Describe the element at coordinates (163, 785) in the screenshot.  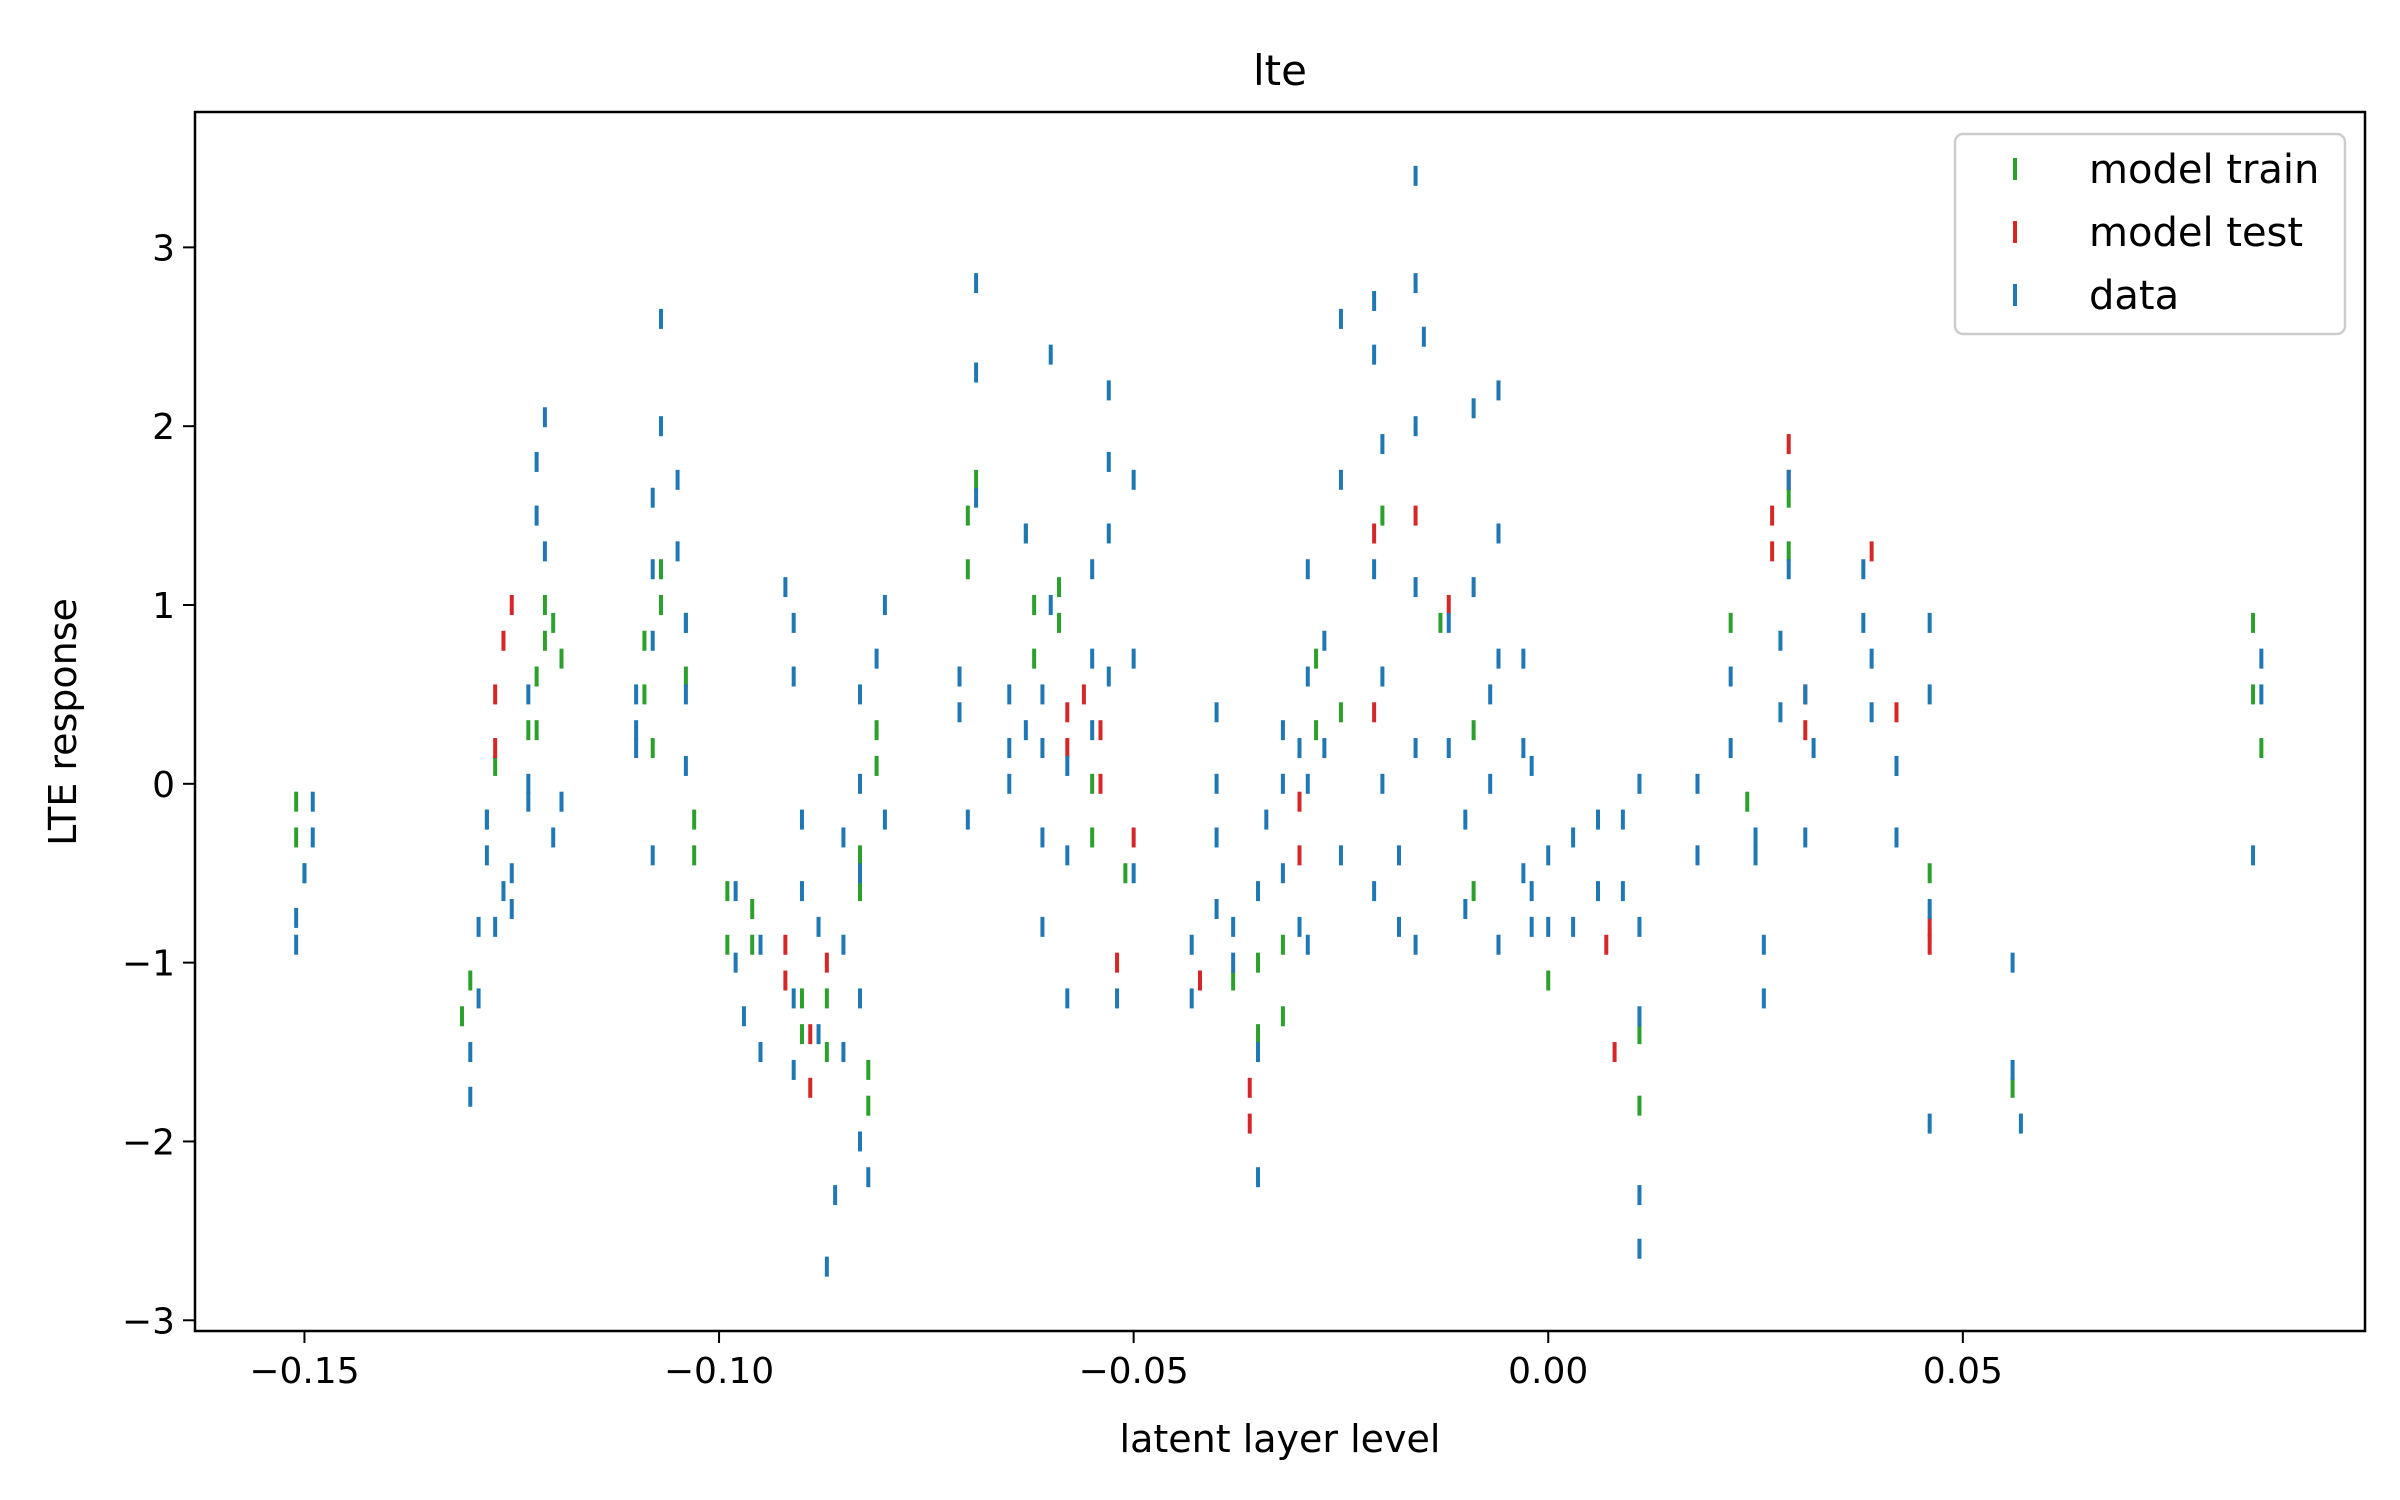
I see `y-tick-label: 0` at that location.